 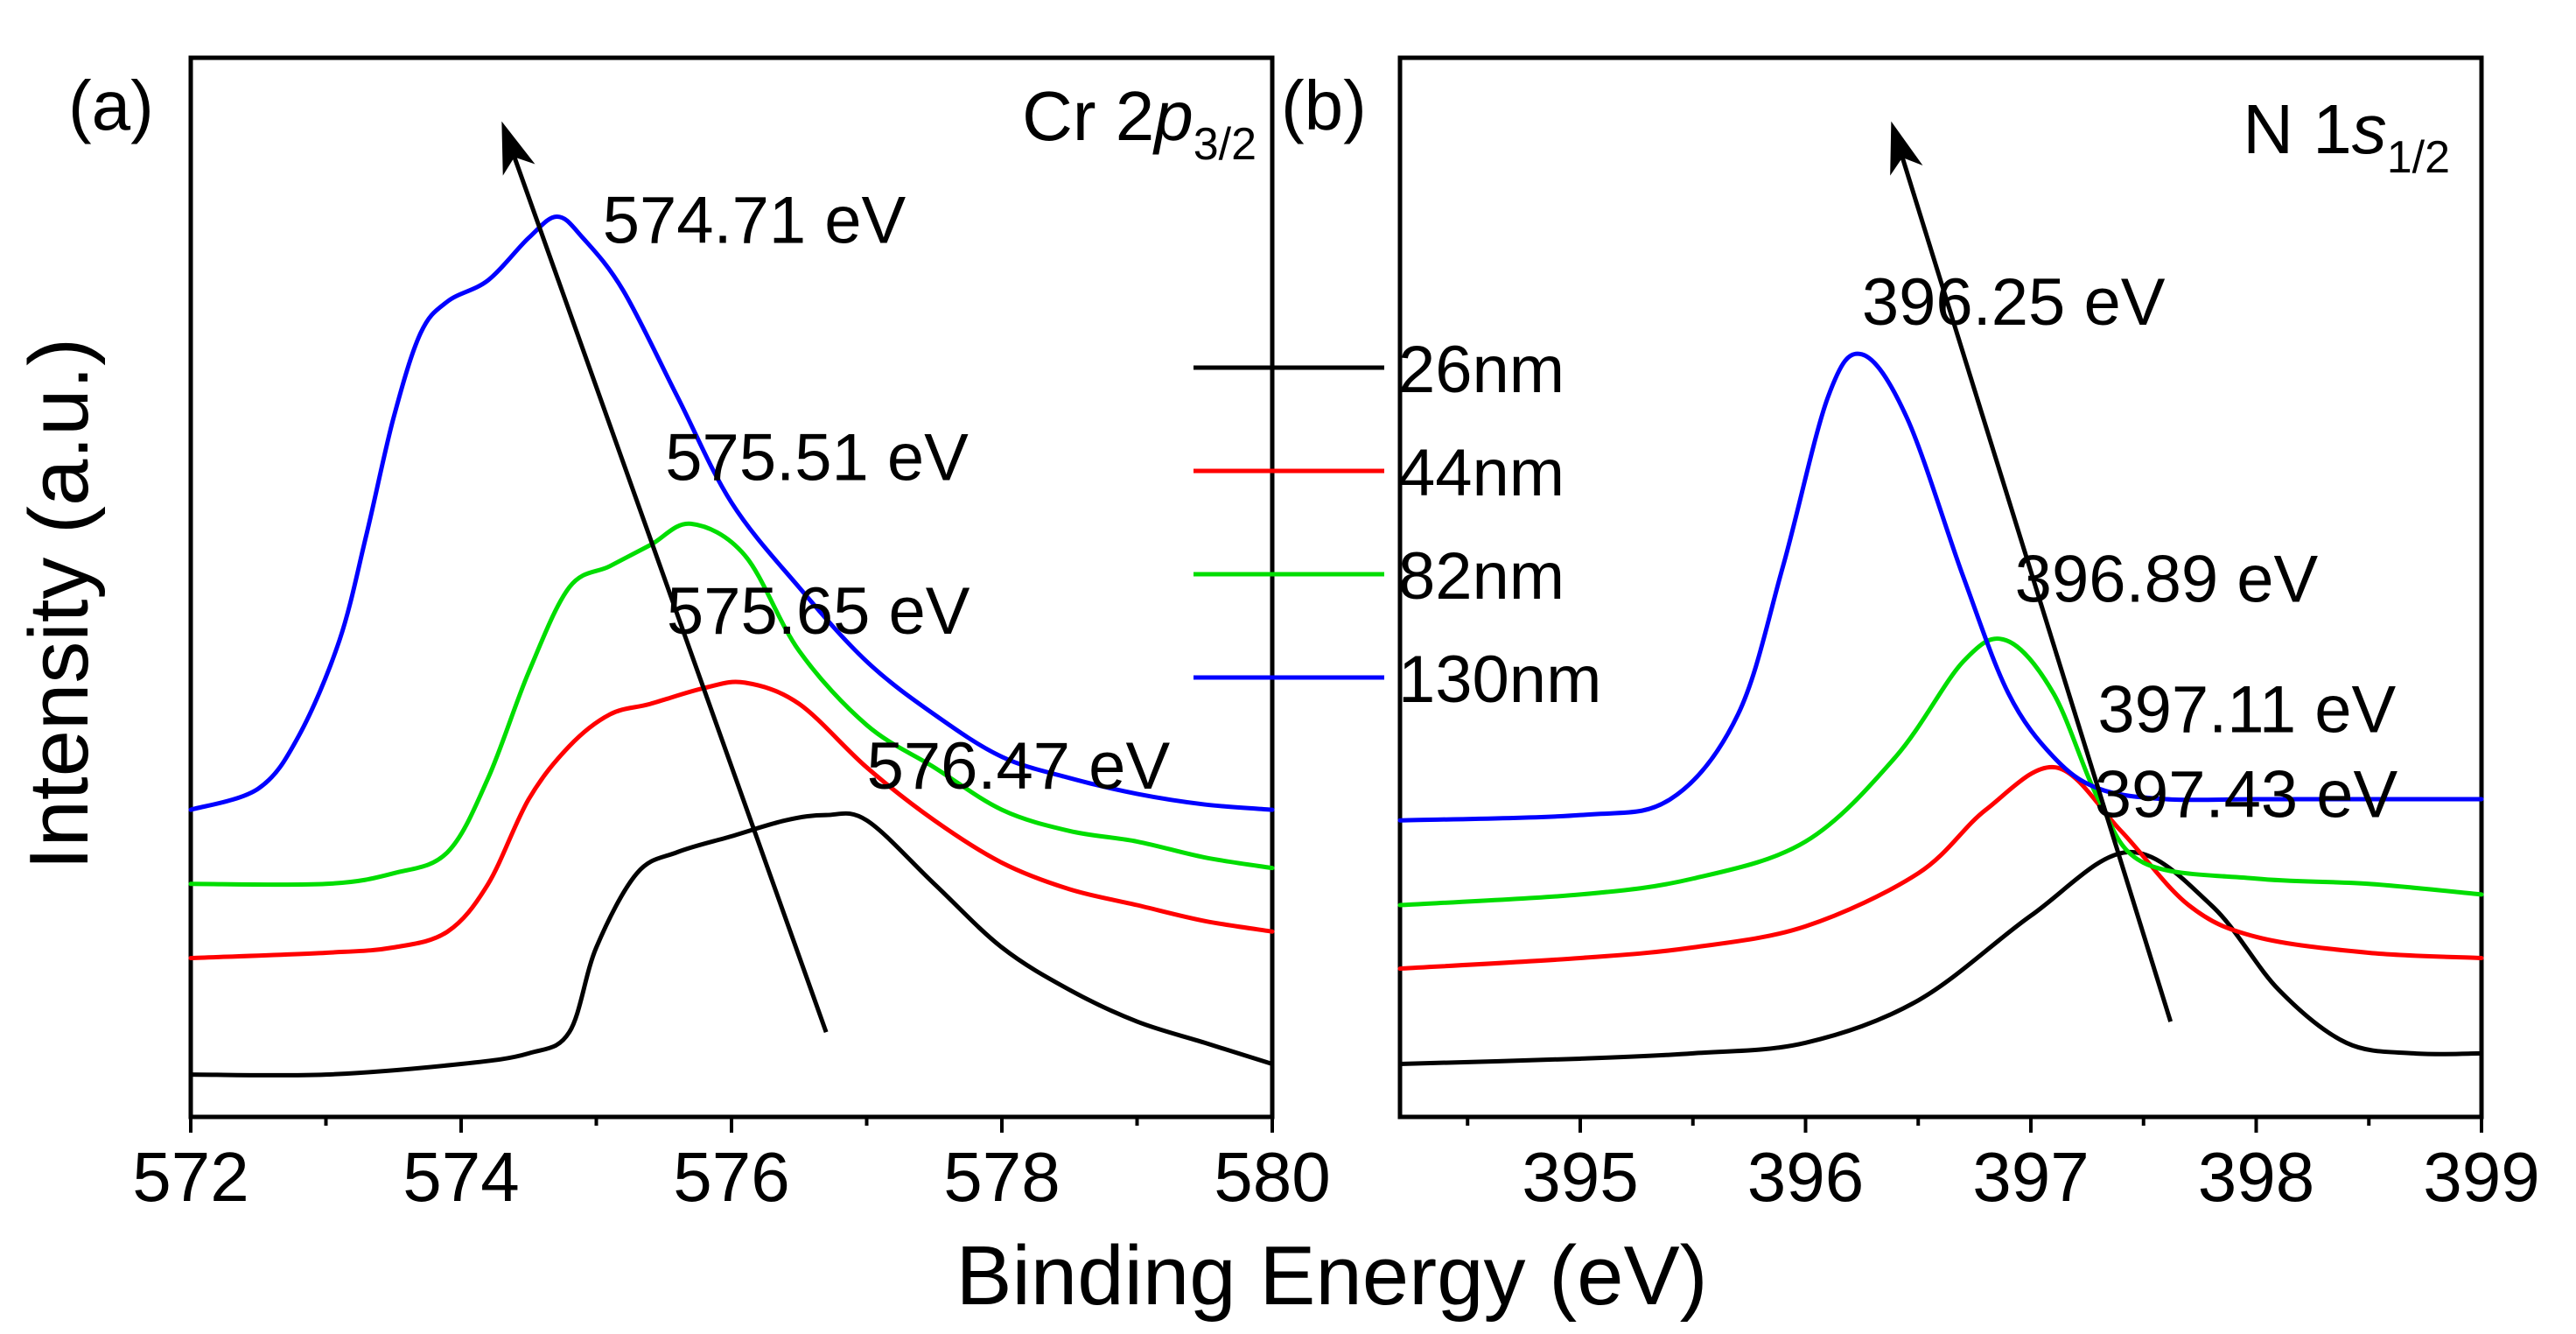 I want to click on legend-label-82nm: 82nm, so click(x=1481, y=576).